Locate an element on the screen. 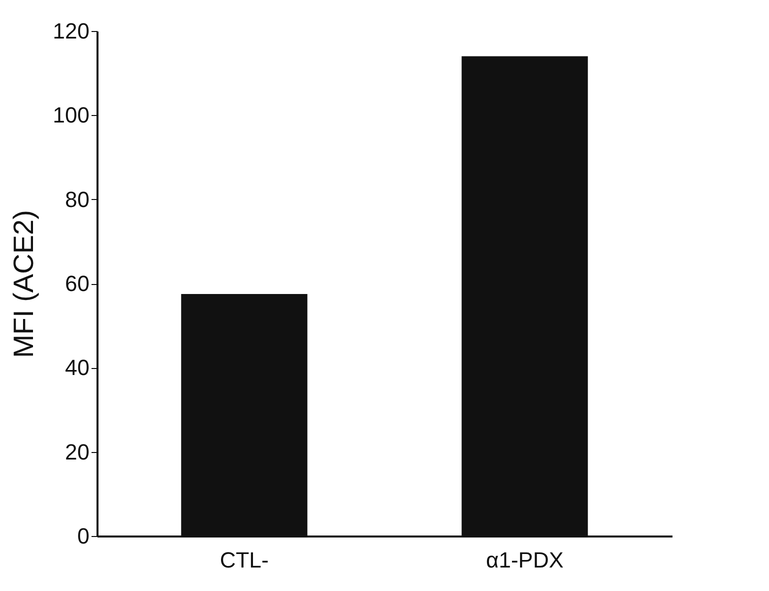 The image size is (769, 591). y-tick-label: 80 is located at coordinates (77, 199).